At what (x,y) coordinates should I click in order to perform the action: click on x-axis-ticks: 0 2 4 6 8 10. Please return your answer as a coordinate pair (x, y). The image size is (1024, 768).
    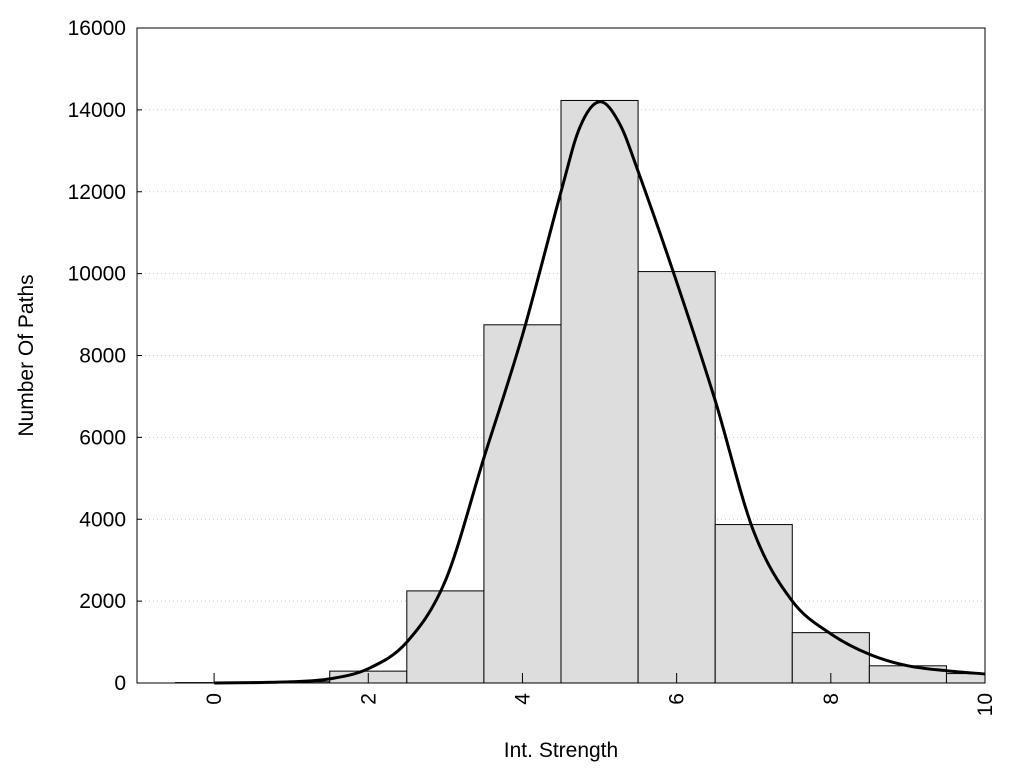
    Looking at the image, I should click on (600, 694).